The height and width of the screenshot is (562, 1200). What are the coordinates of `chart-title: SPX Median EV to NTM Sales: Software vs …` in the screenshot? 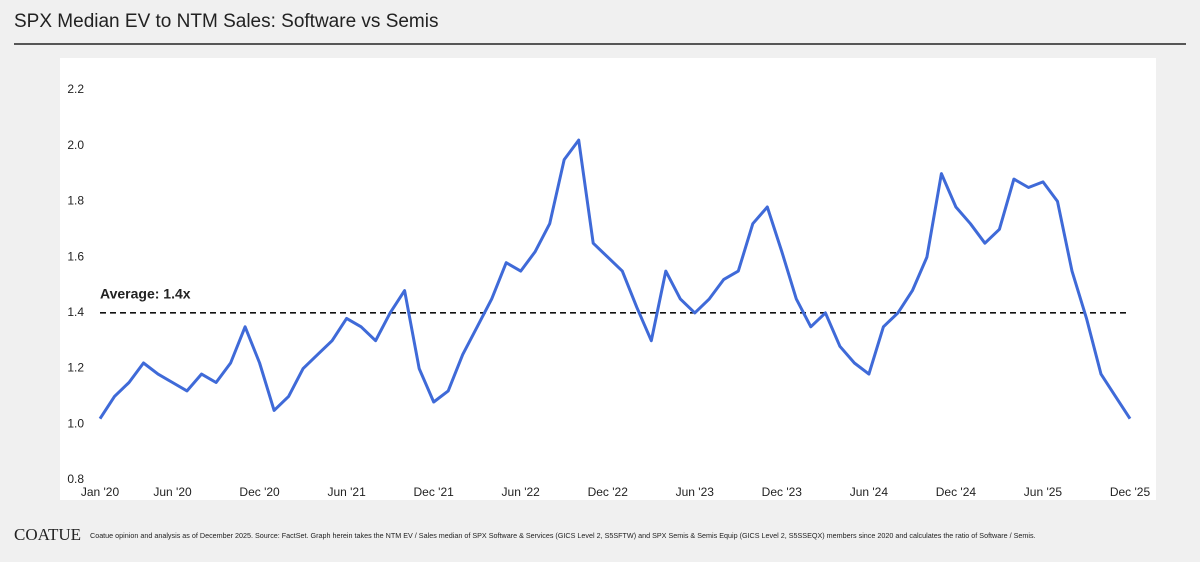 It's located at (226, 21).